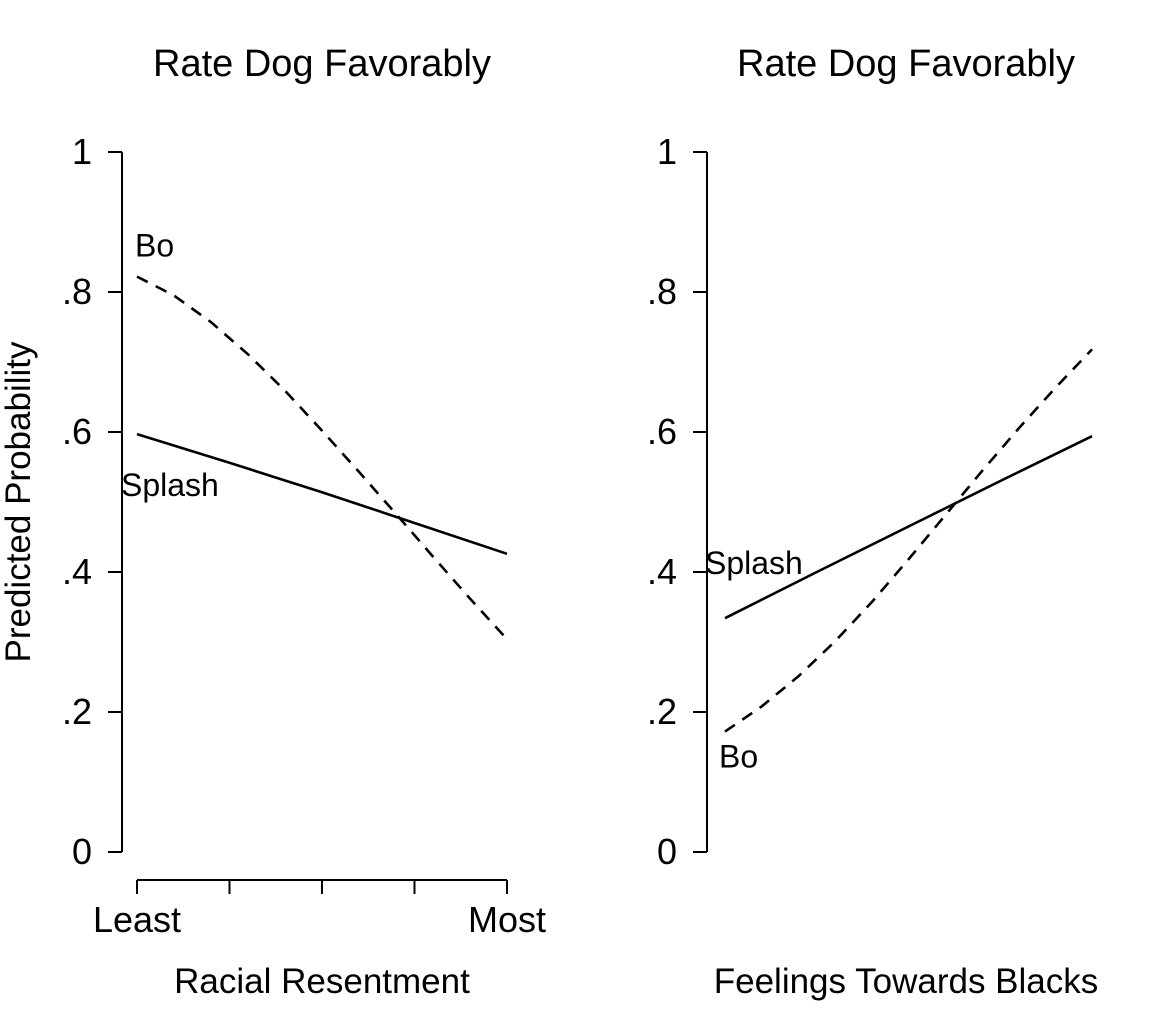 This screenshot has height=1032, width=1168. Describe the element at coordinates (507, 919) in the screenshot. I see `x-tick-label: Most` at that location.